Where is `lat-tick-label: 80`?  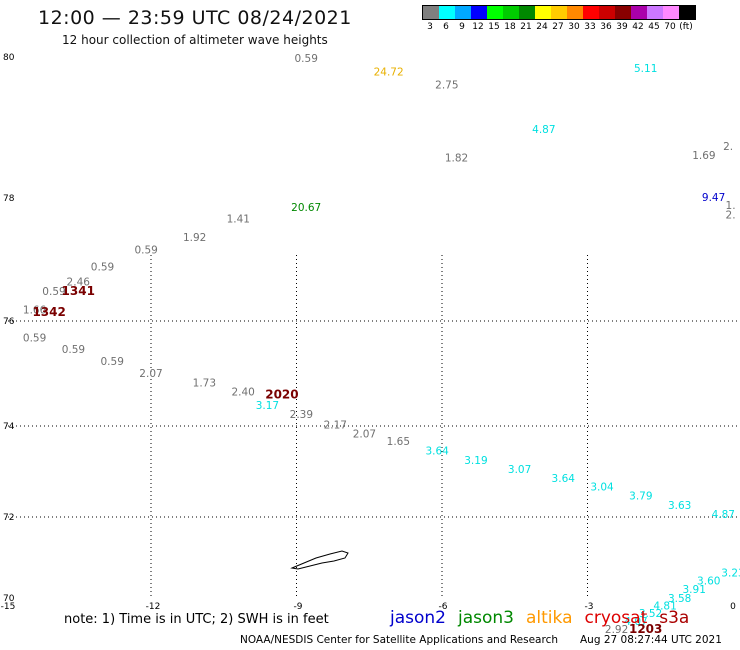 lat-tick-label: 80 is located at coordinates (9, 58).